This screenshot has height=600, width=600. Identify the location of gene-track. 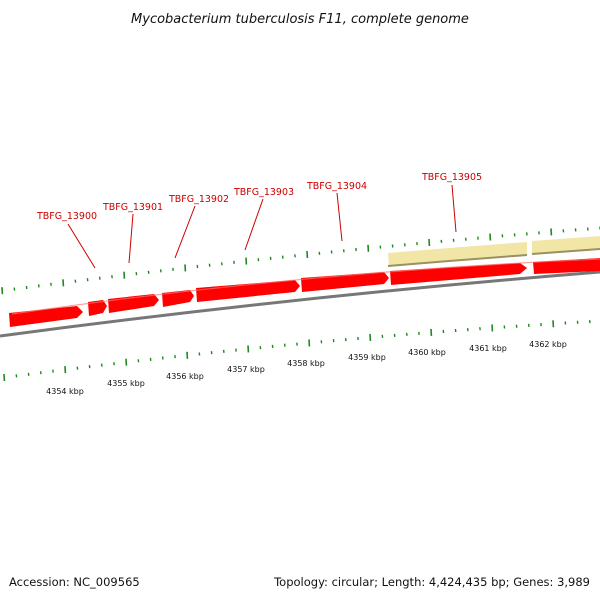
(304, 292).